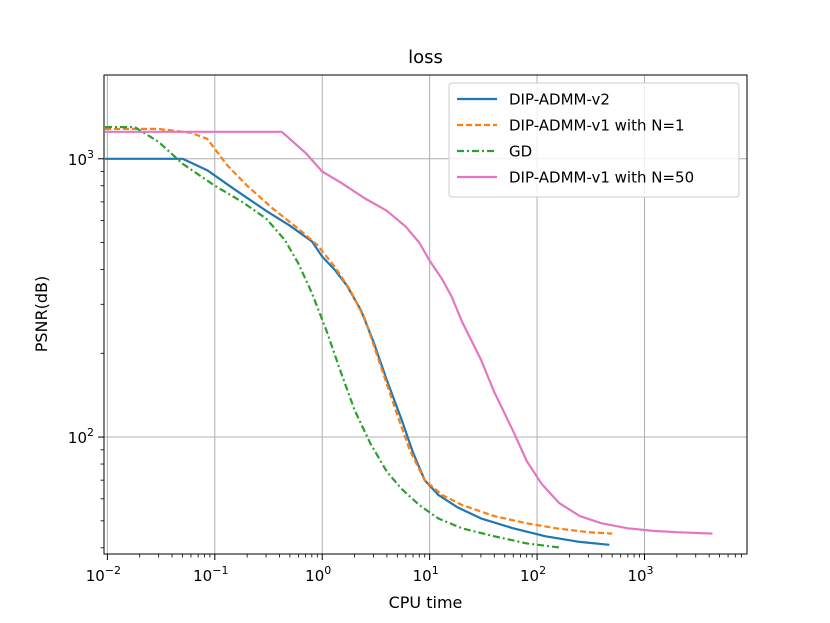 This screenshot has height=623, width=830. I want to click on y-axis-label: PSNR(dB), so click(41, 314).